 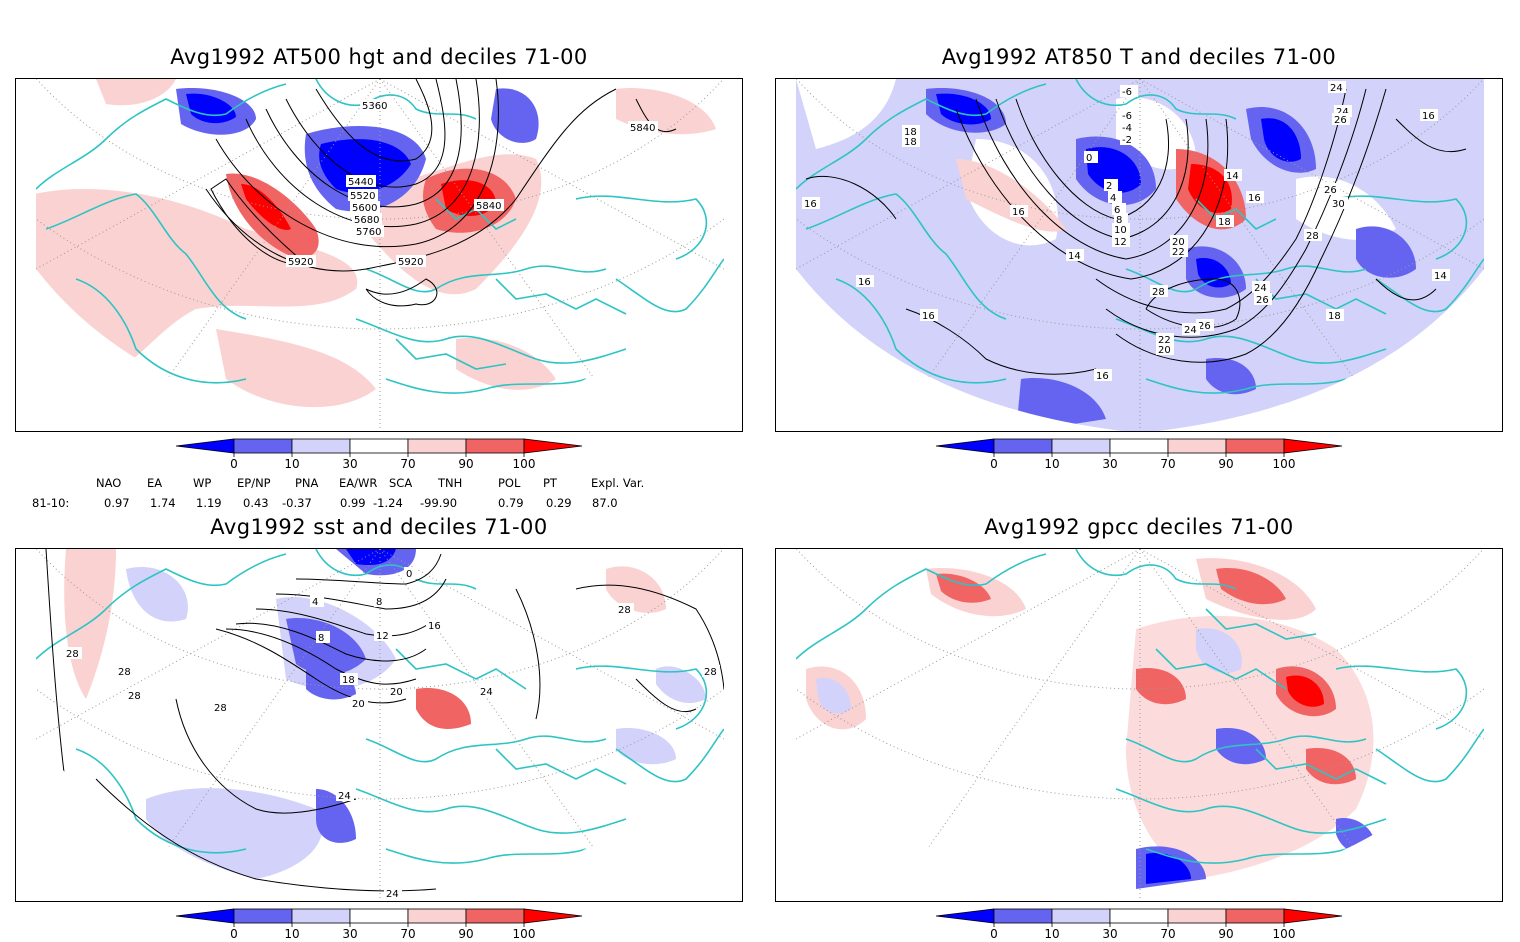 I want to click on contour-label: 5600, so click(x=364, y=208).